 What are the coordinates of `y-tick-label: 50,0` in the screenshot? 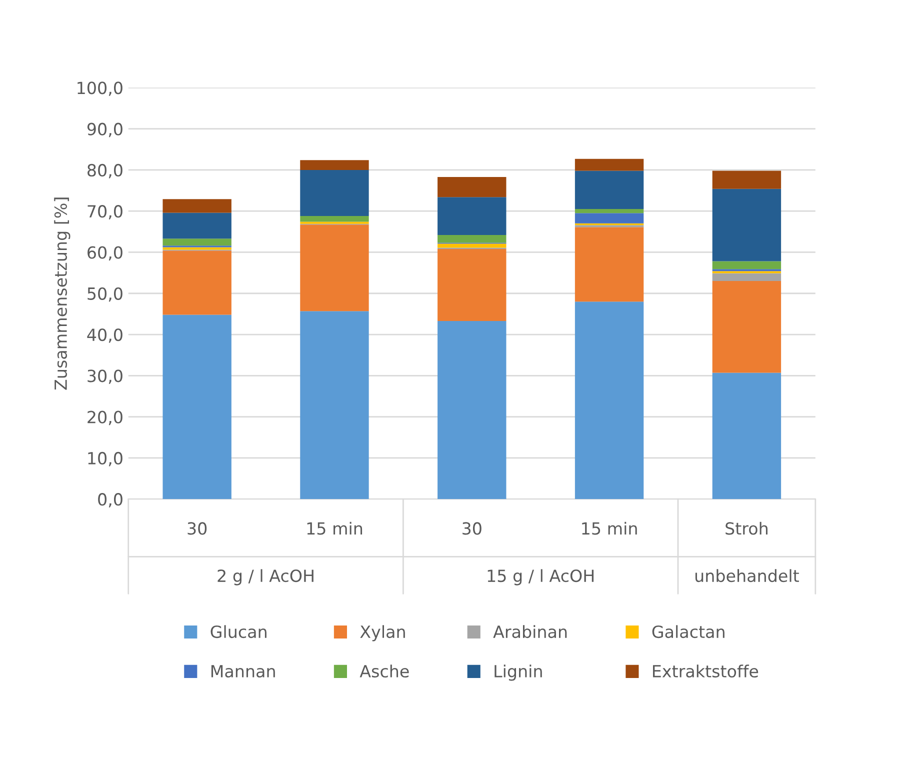 It's located at (105, 294).